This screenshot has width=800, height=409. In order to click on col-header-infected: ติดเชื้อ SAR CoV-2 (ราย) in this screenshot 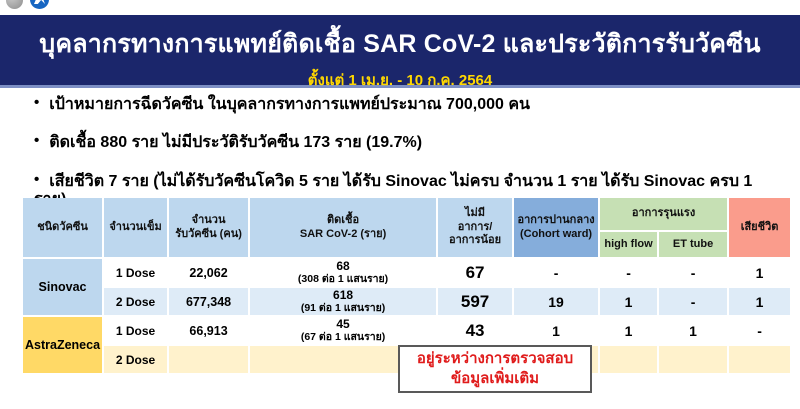, I will do `click(343, 227)`.